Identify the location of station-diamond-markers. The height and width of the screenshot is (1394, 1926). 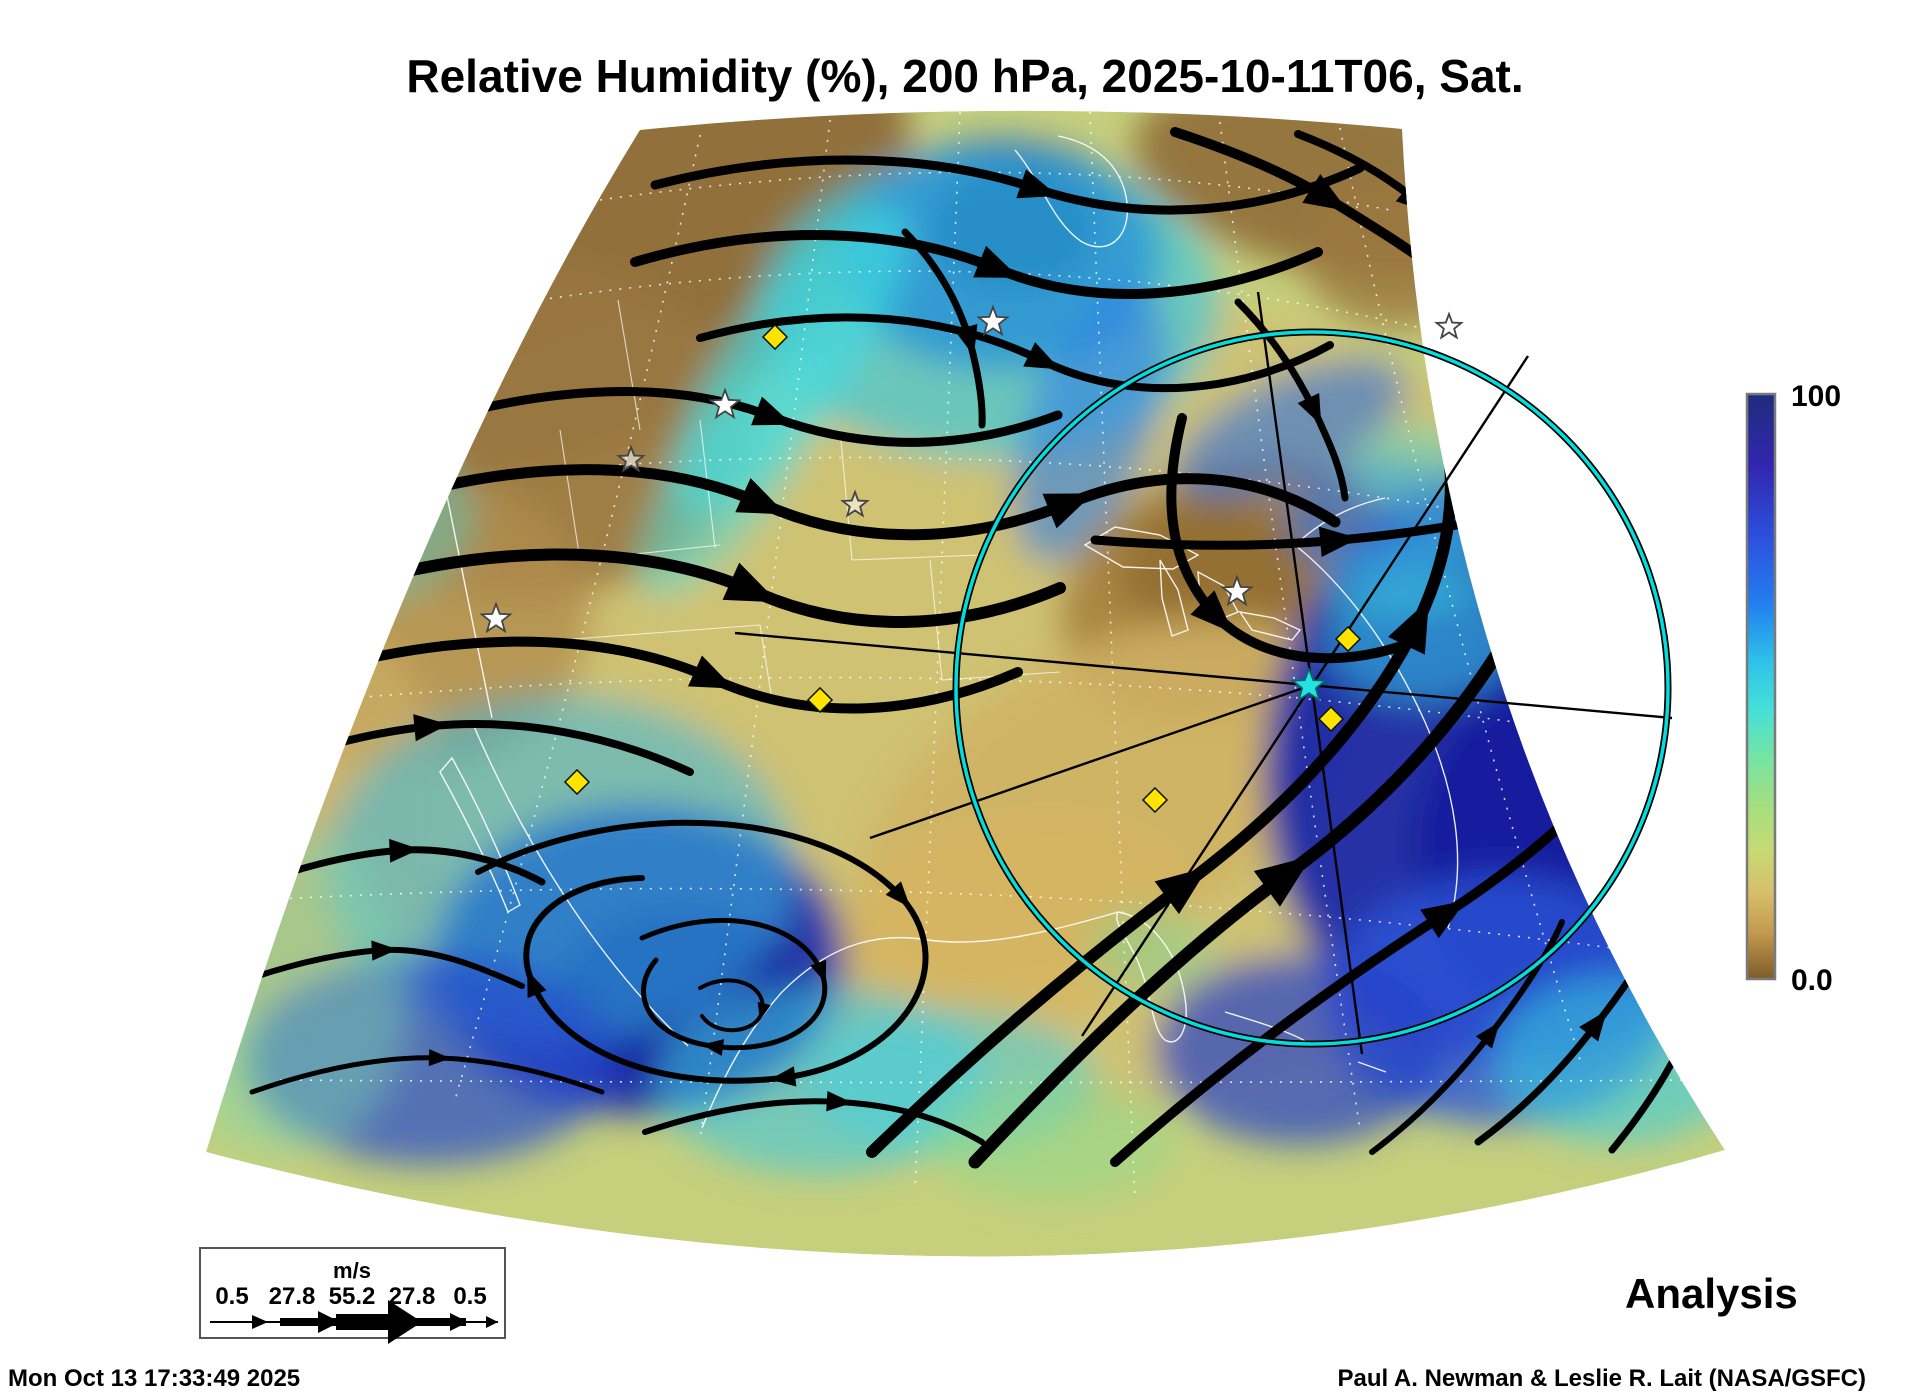
(962, 568).